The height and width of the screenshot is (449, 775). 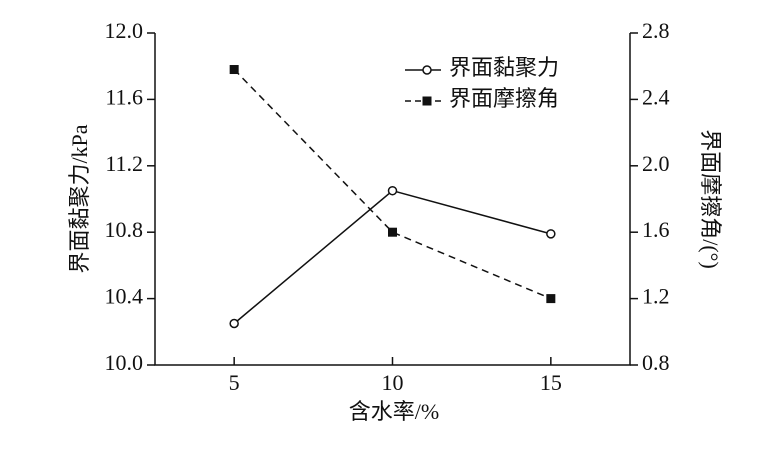 What do you see at coordinates (656, 30) in the screenshot?
I see `y2-tick-label: 2.8` at bounding box center [656, 30].